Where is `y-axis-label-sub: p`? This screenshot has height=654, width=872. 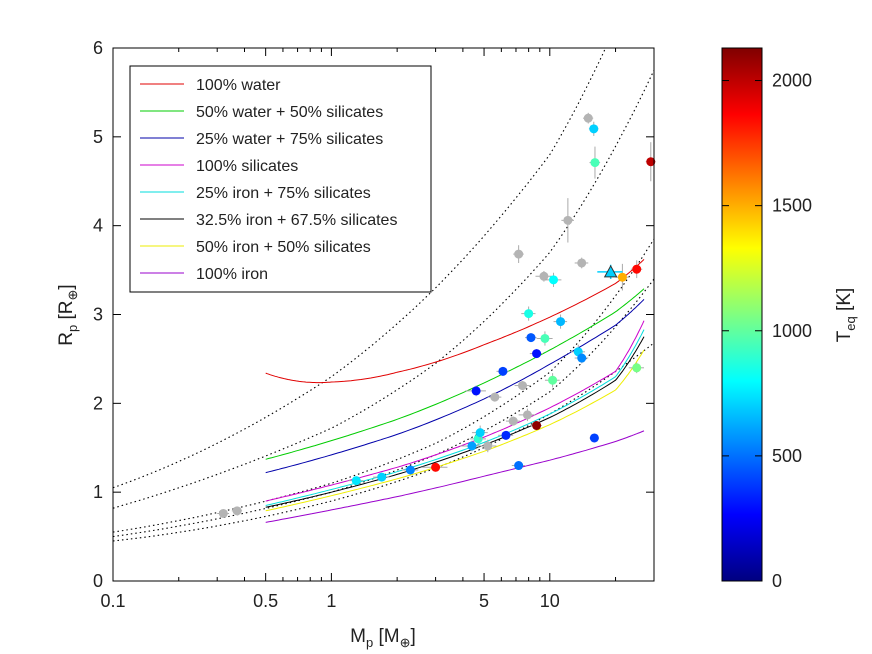 y-axis-label-sub: p is located at coordinates (72, 328).